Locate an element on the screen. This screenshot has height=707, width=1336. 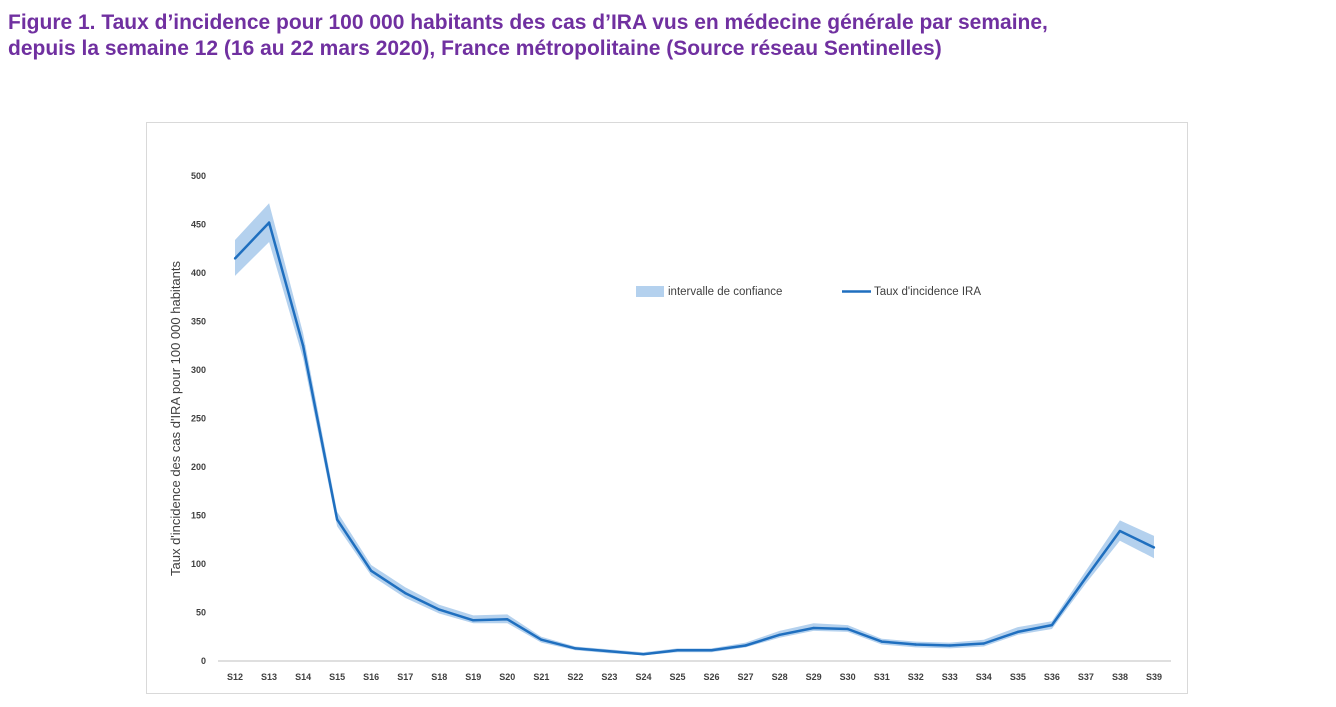
incidence-point-S27 is located at coordinates (745, 645).